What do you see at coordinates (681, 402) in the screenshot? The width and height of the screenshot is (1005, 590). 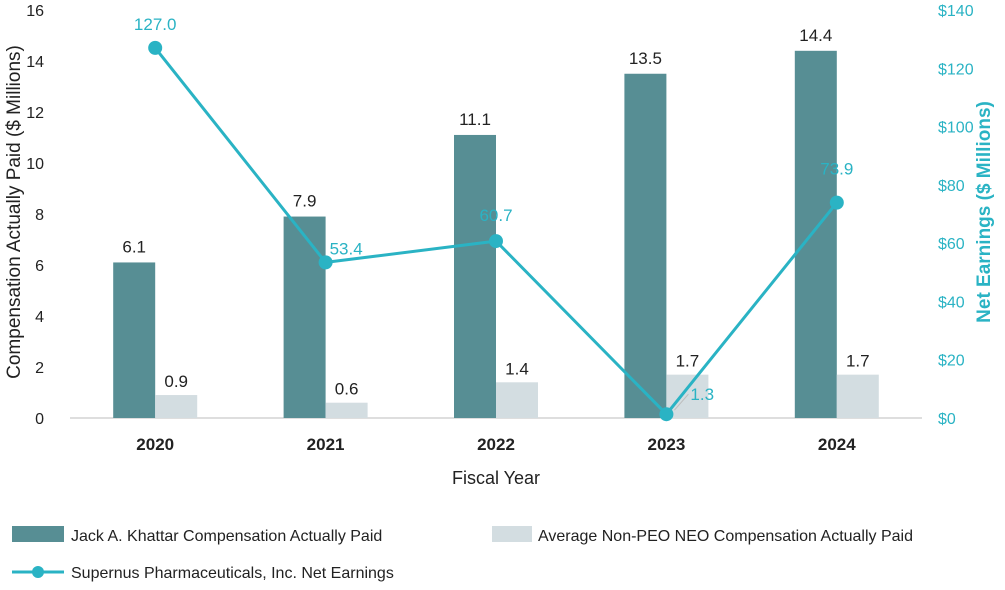 I see `net-earnings-leader-line` at bounding box center [681, 402].